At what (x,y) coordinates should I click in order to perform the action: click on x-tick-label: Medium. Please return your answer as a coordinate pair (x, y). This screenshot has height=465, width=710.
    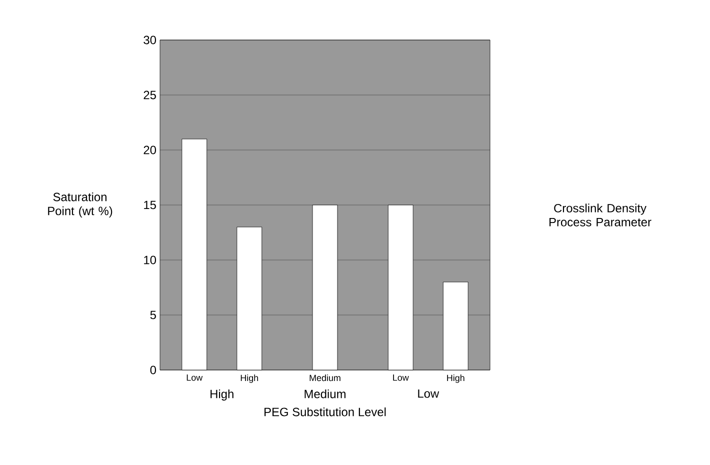
    Looking at the image, I should click on (325, 393).